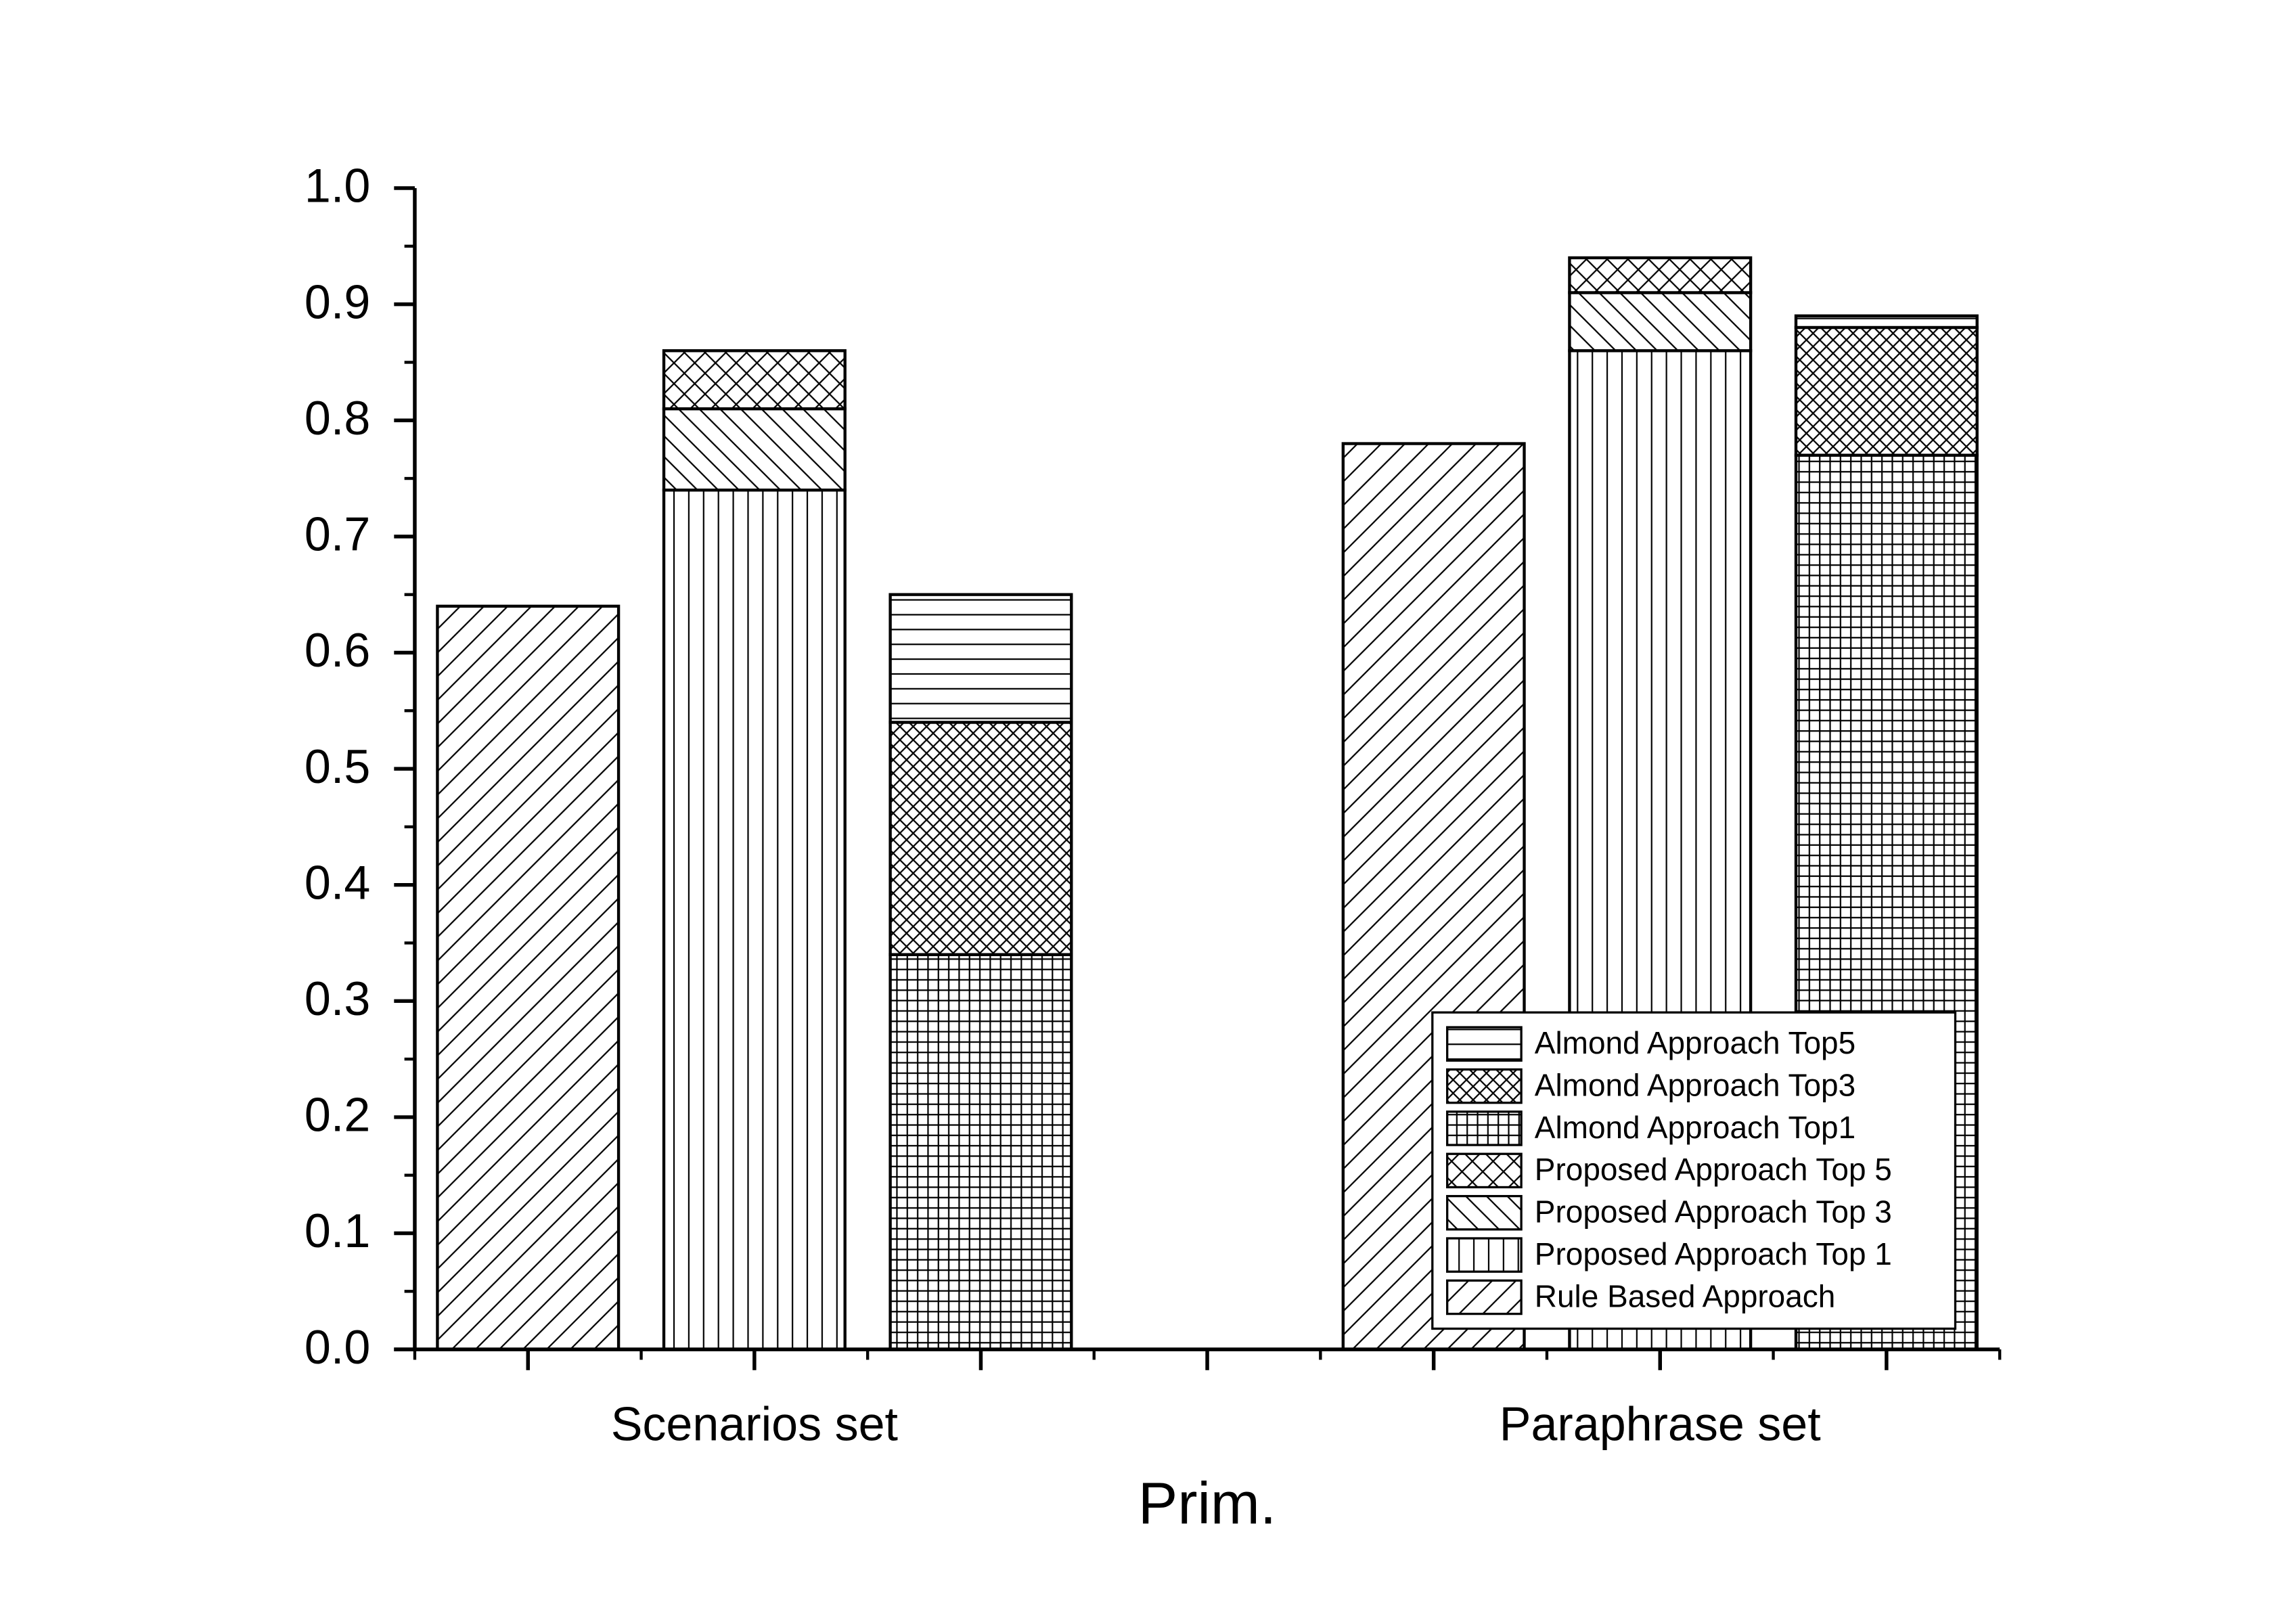 The width and height of the screenshot is (2296, 1599). Describe the element at coordinates (1713, 1253) in the screenshot. I see `legend-label: Proposed Approach Top 1` at that location.